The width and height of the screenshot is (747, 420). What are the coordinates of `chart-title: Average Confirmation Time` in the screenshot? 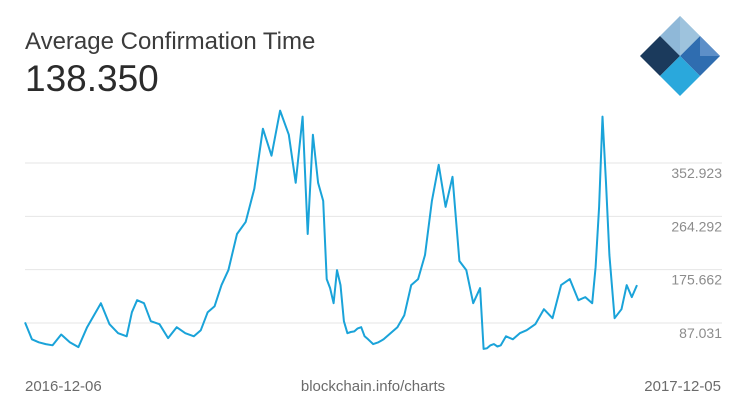 It's located at (170, 41).